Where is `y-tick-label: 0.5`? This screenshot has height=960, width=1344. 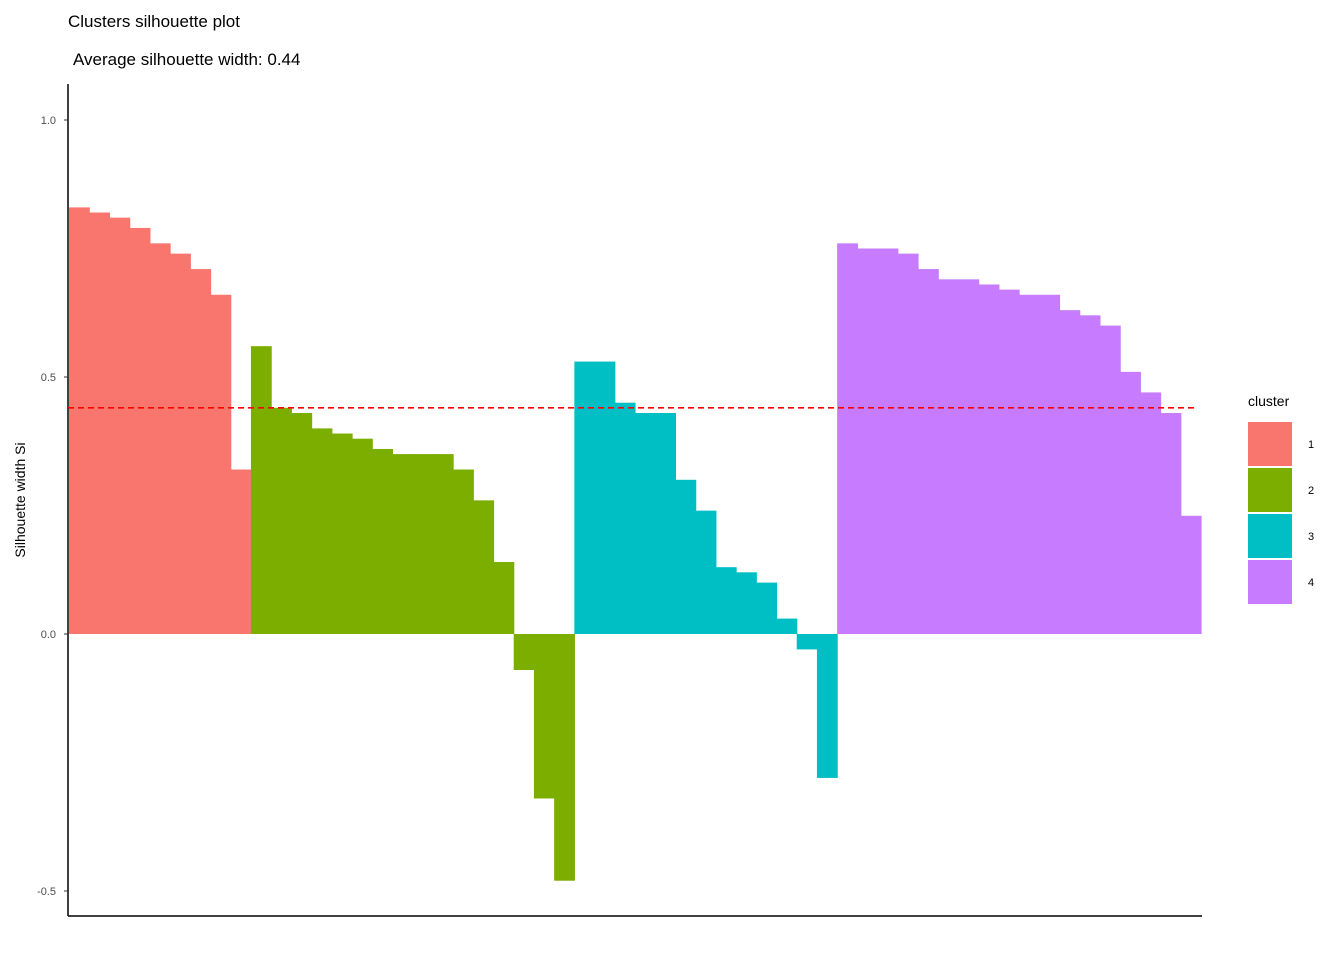 y-tick-label: 0.5 is located at coordinates (48, 378).